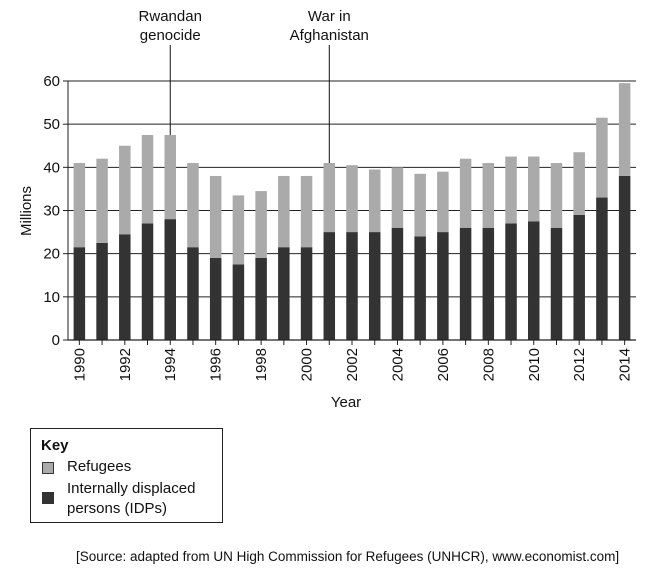  Describe the element at coordinates (307, 364) in the screenshot. I see `x-tick-label: 2000` at that location.